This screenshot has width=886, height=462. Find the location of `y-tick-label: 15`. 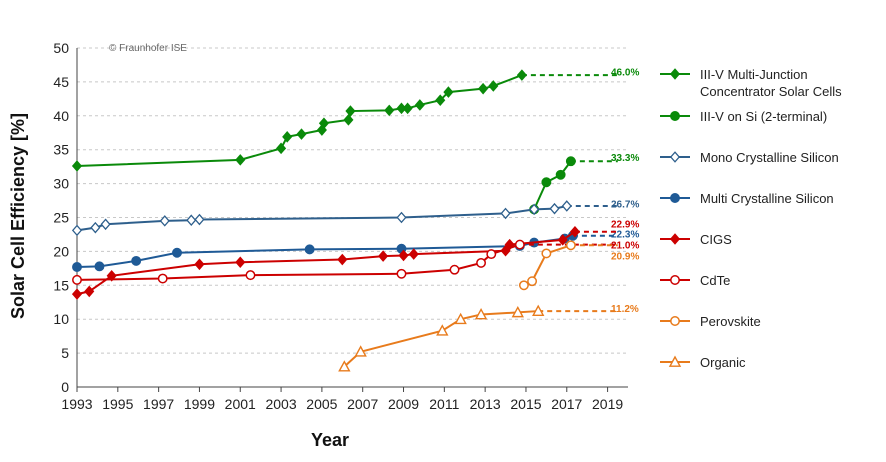

y-tick-label: 15 is located at coordinates (61, 285).